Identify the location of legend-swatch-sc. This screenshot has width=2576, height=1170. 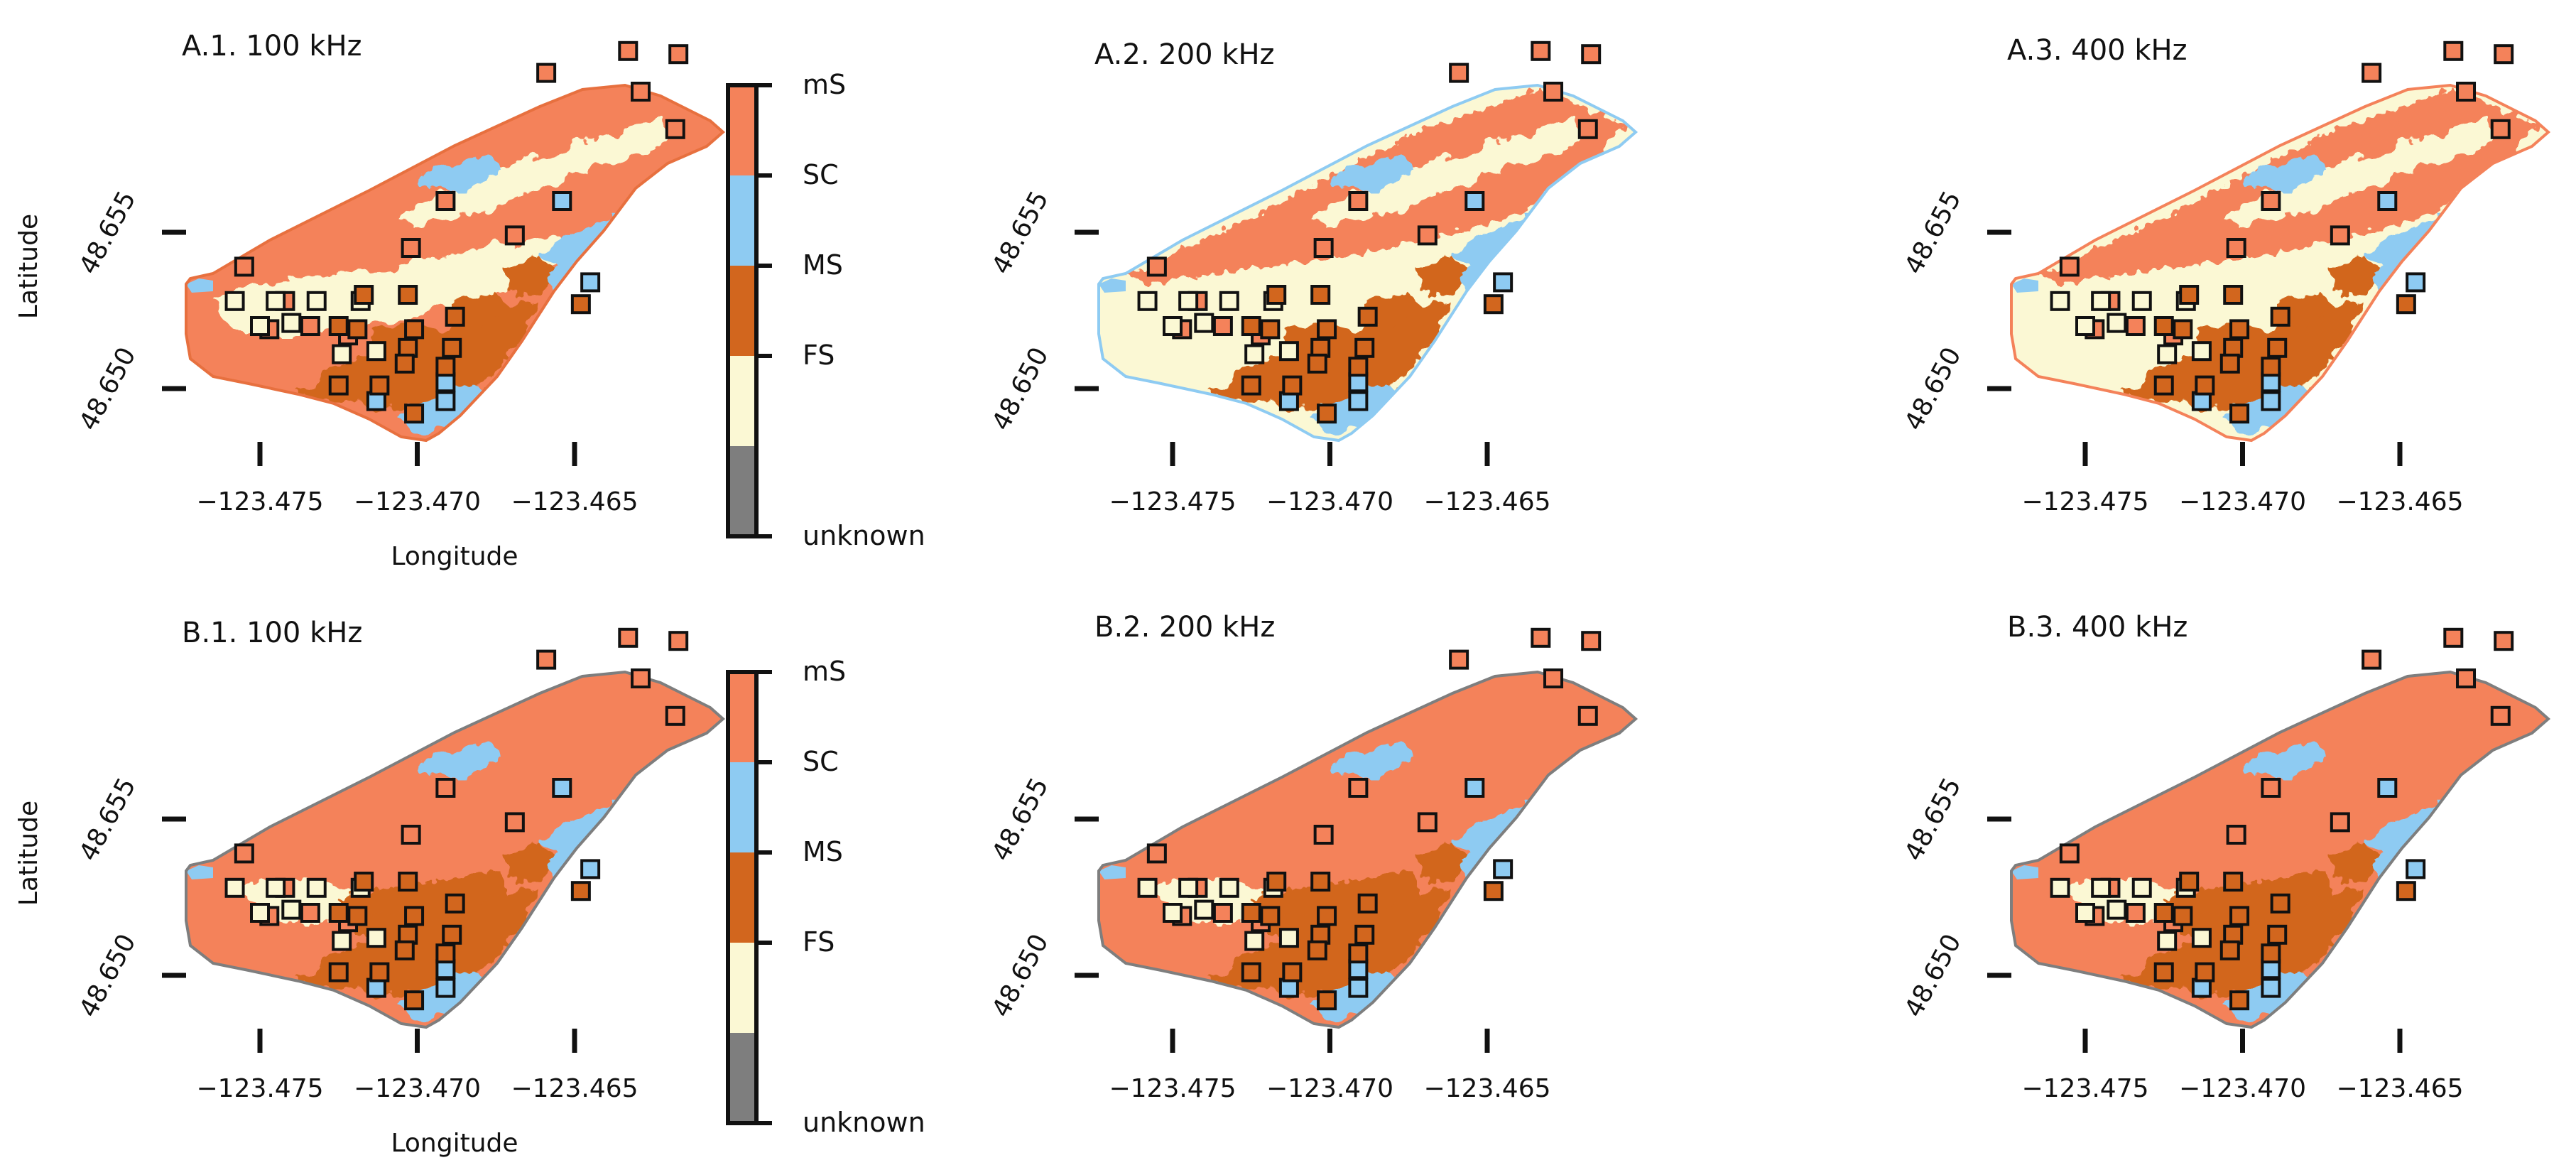
(742, 807).